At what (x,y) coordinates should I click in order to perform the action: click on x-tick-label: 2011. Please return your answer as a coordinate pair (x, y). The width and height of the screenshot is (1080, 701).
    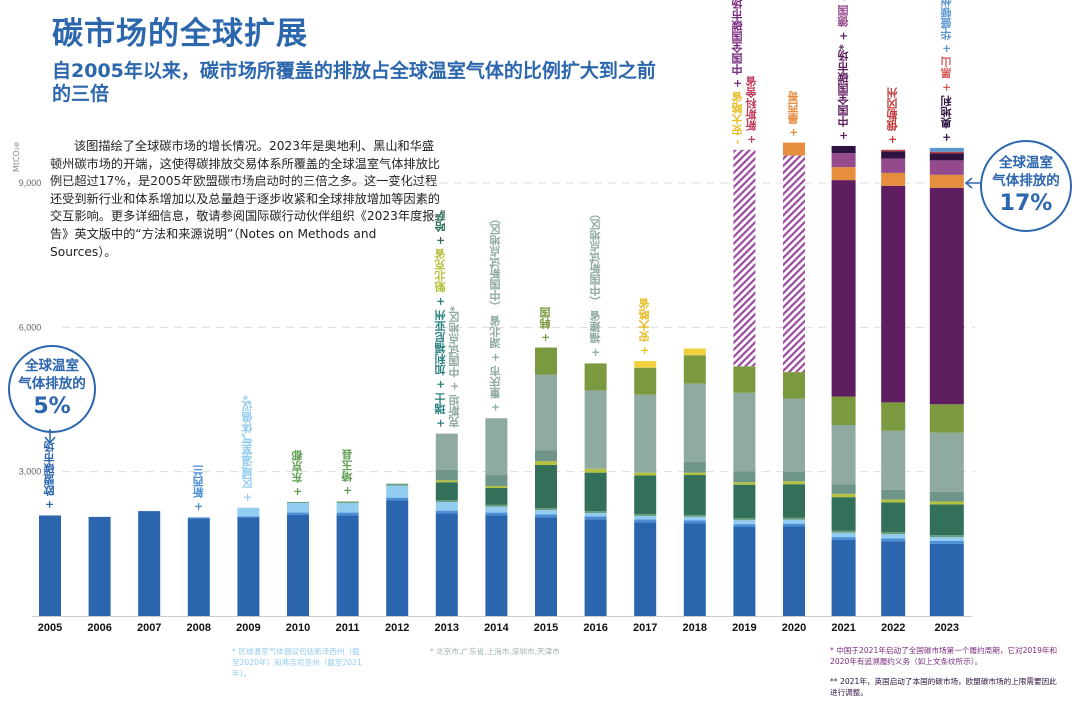
    Looking at the image, I should click on (348, 628).